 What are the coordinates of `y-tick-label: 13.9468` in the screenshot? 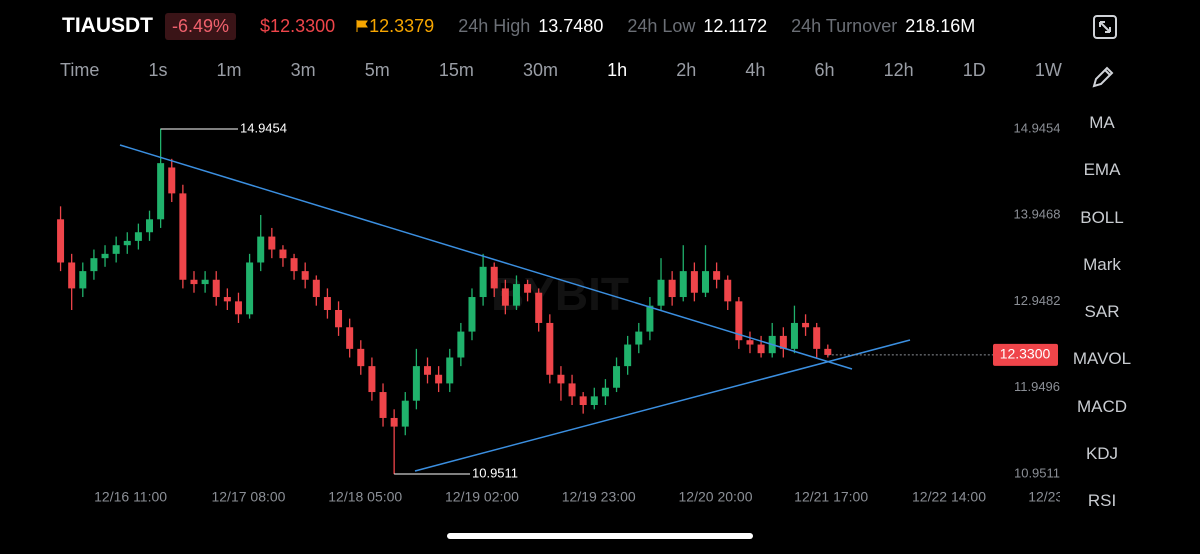 It's located at (1037, 214).